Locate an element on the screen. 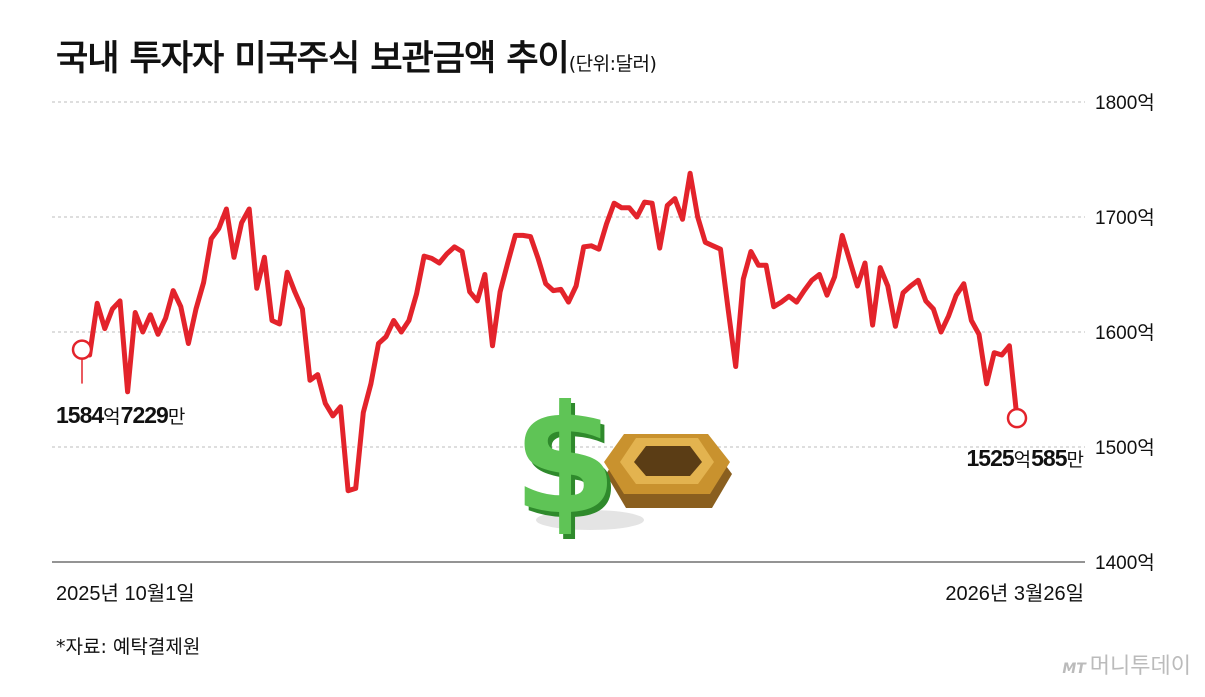  start-value-part2: 7229 is located at coordinates (144, 415).